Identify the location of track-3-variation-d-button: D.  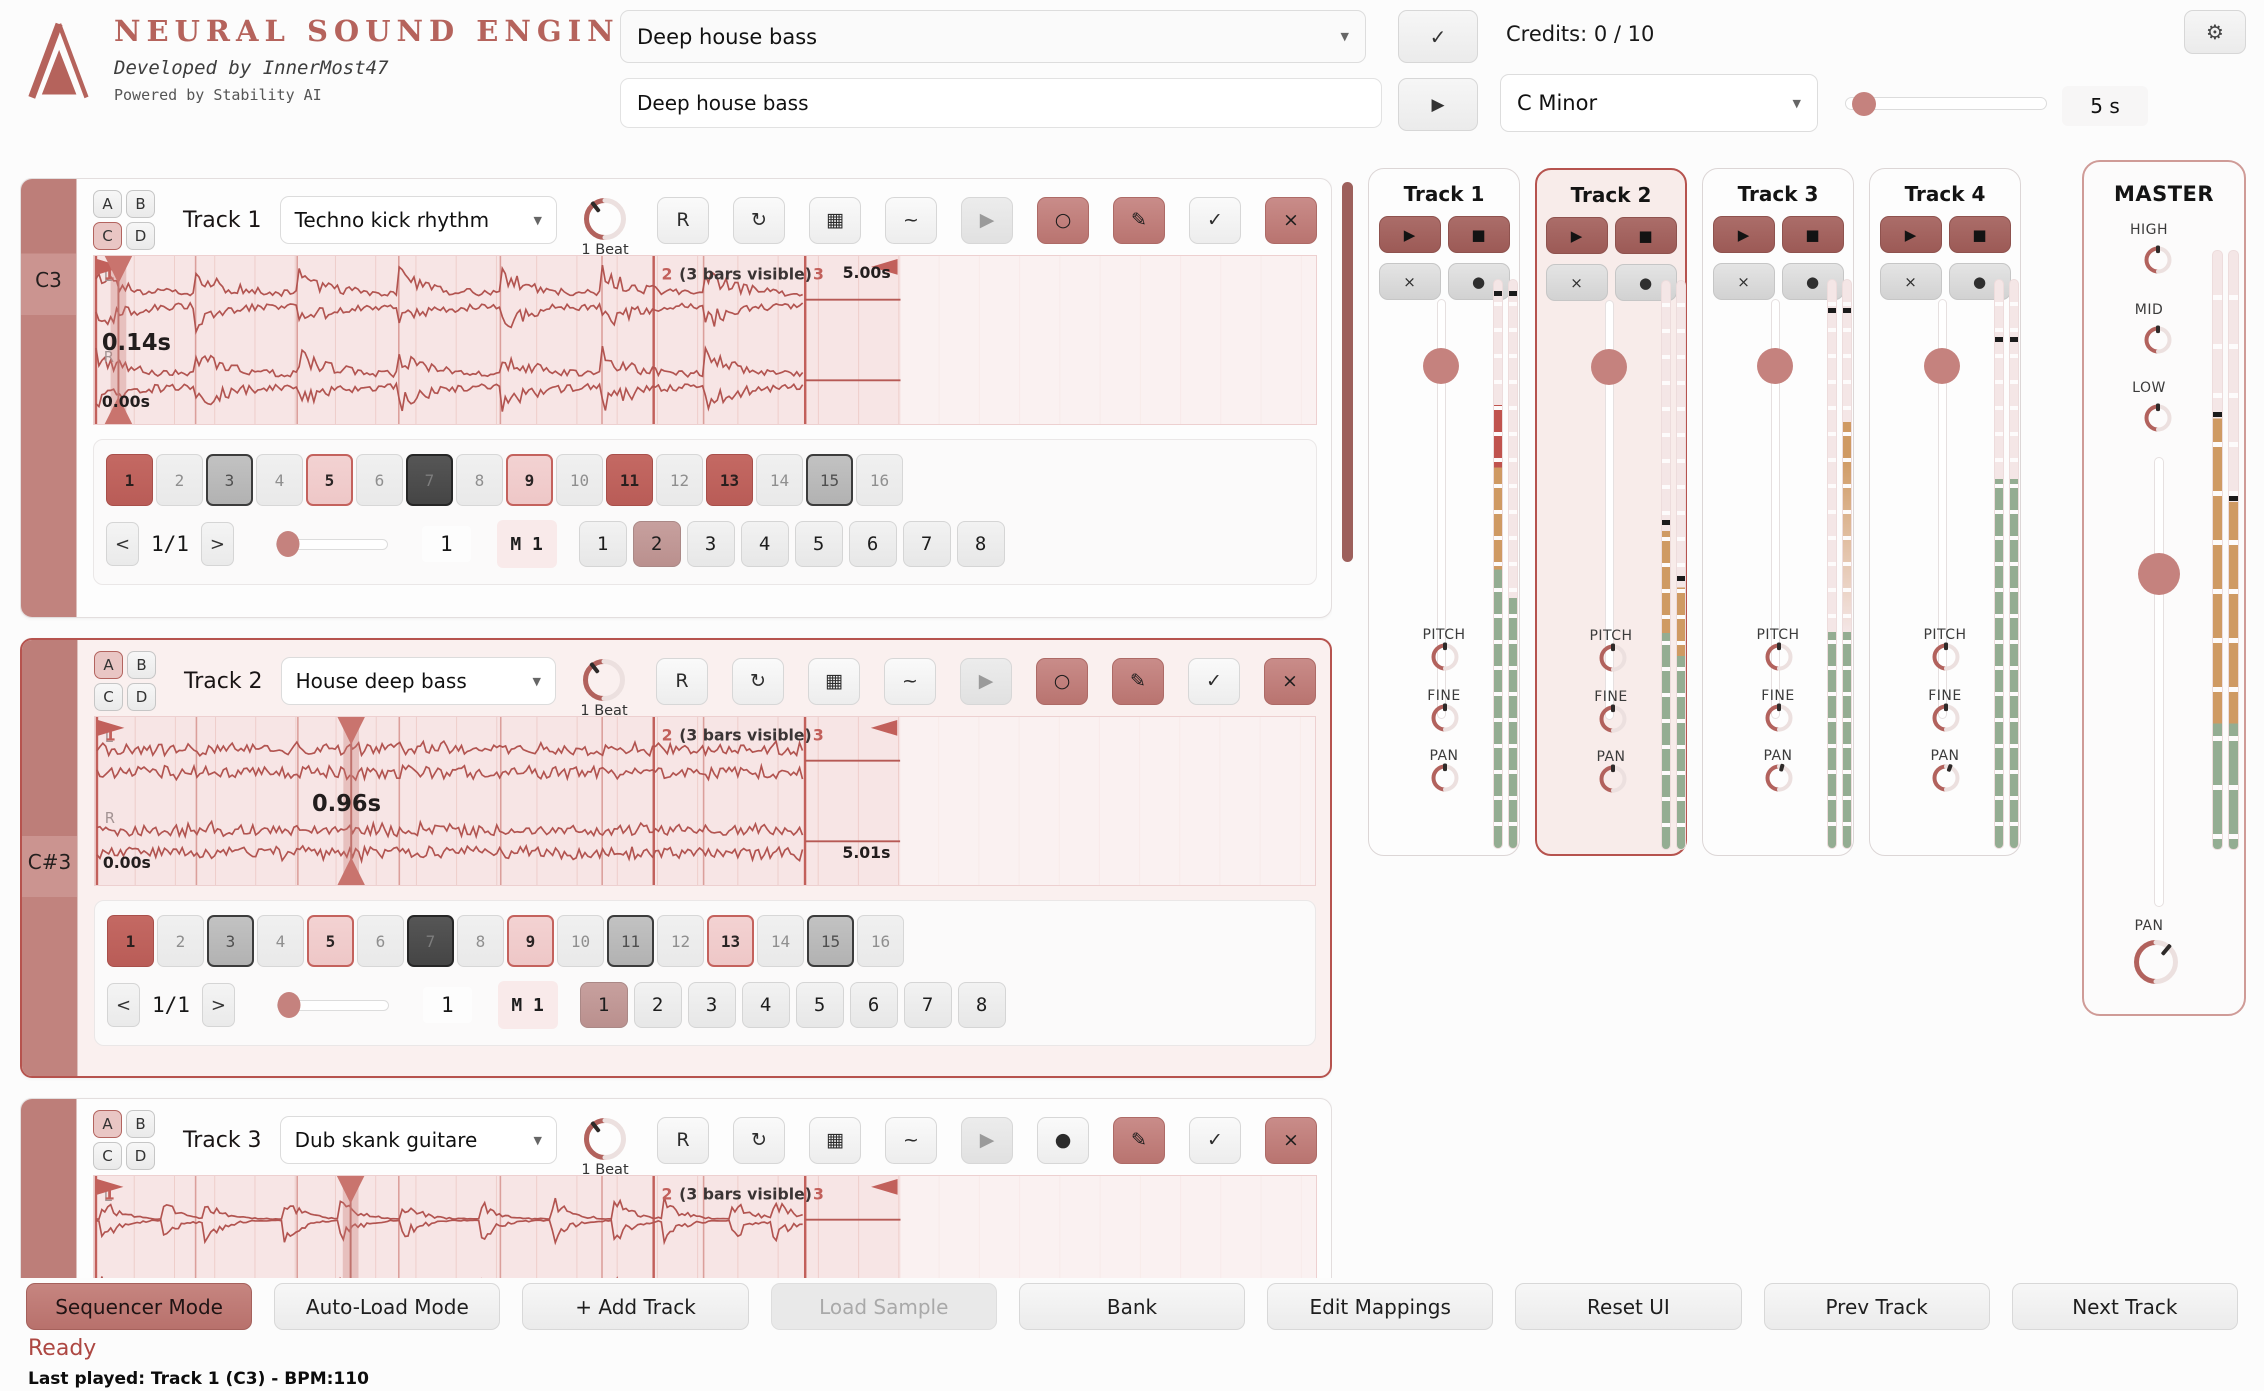
(140, 1156).